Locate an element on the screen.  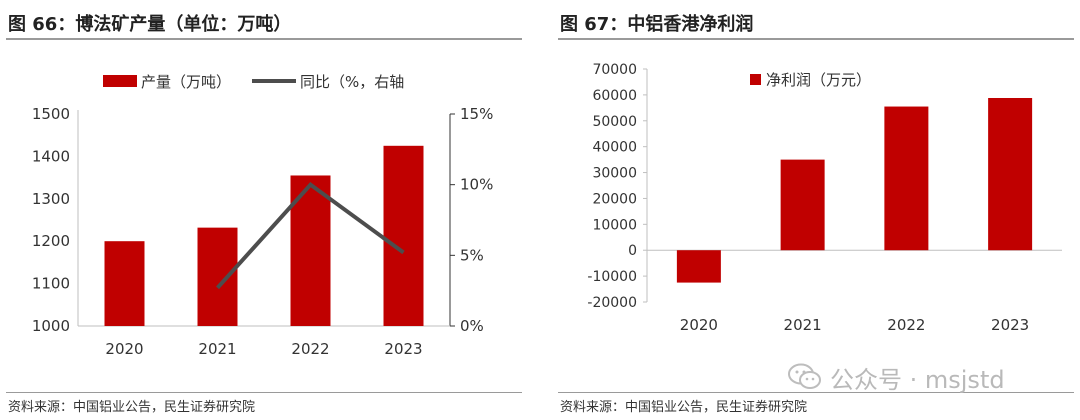
y-tick-label: 30000 is located at coordinates (614, 174).